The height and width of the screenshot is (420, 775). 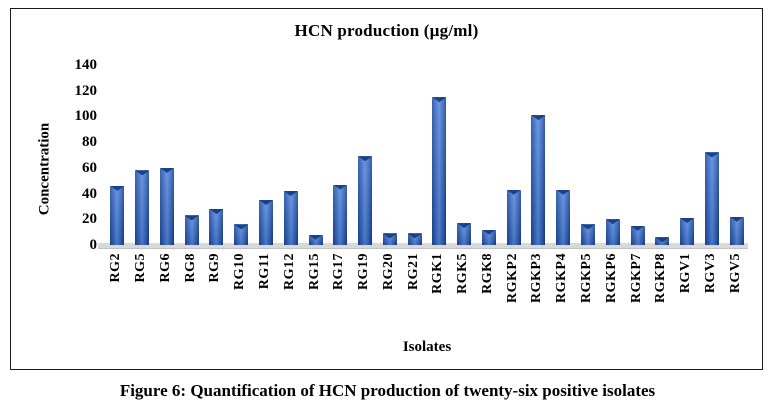 What do you see at coordinates (216, 227) in the screenshot?
I see `bar-RG9` at bounding box center [216, 227].